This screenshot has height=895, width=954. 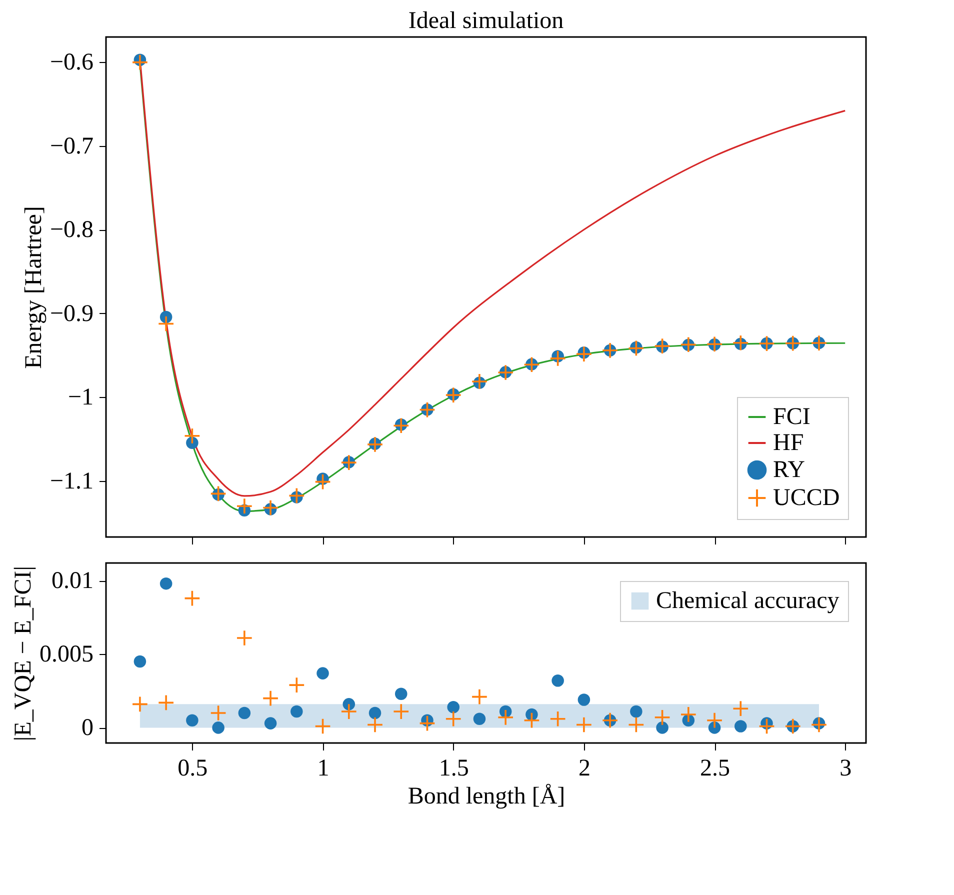 I want to click on y-tick-label: −1, so click(x=81, y=397).